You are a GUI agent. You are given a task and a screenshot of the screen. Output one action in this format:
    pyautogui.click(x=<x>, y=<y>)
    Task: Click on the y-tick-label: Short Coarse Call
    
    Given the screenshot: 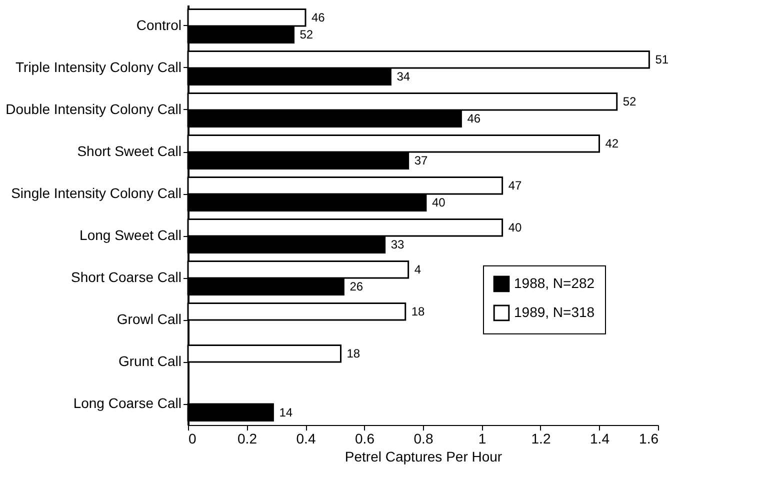 What is the action you would take?
    pyautogui.click(x=126, y=277)
    